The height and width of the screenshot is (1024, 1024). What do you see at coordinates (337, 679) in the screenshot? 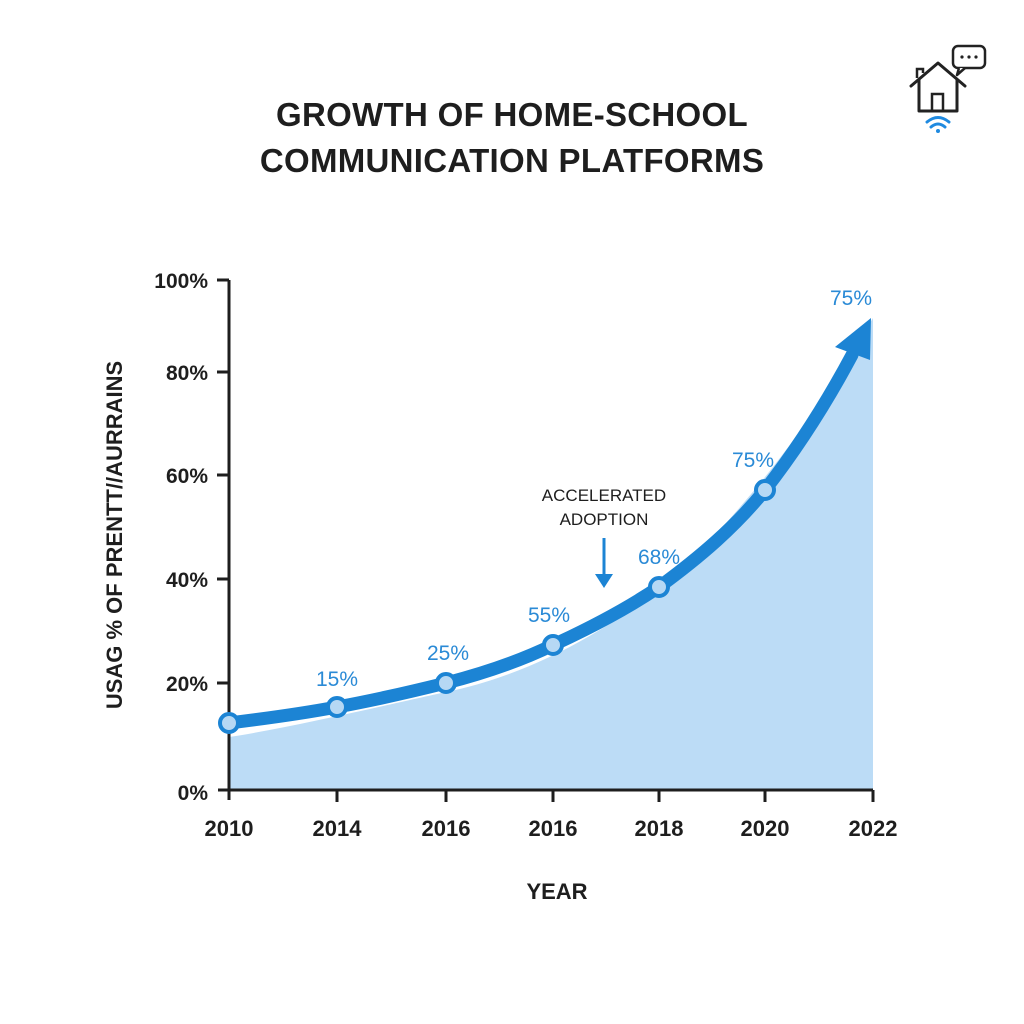
I see `data-label: 15%` at bounding box center [337, 679].